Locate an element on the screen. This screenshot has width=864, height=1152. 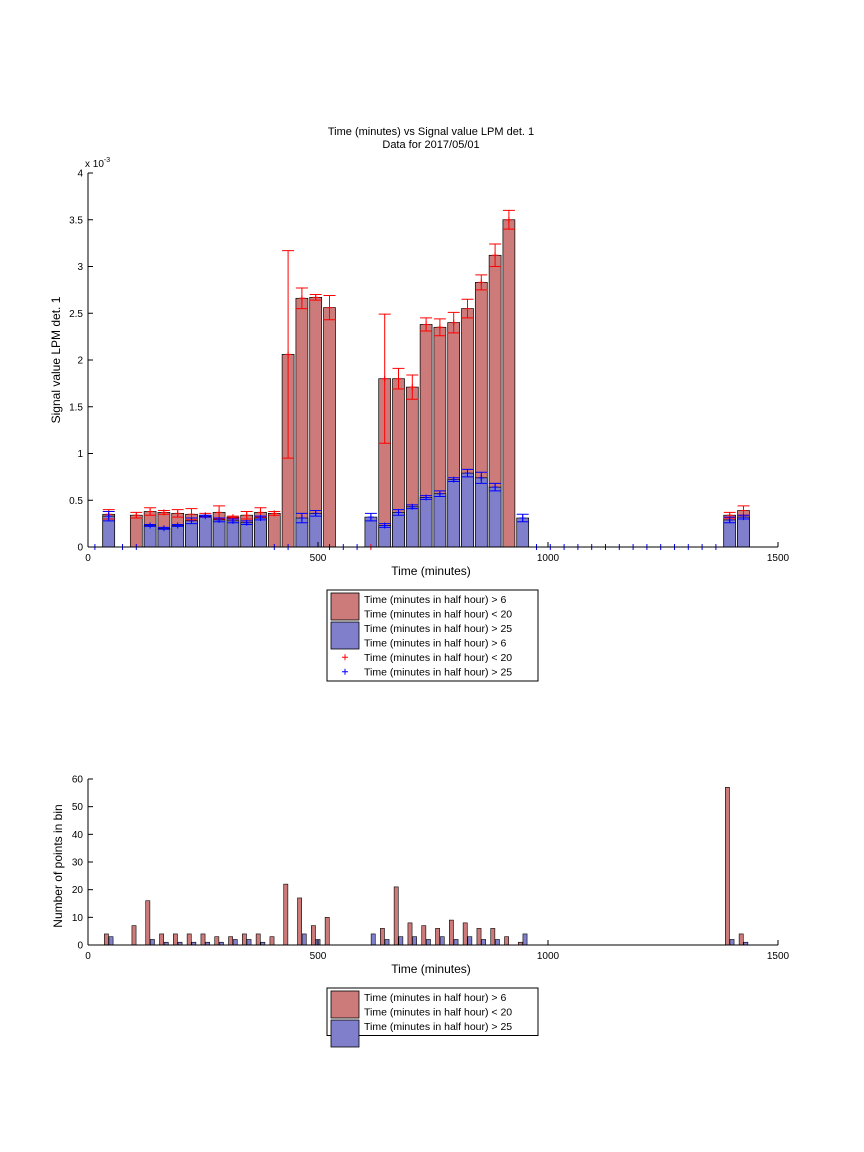
y-tick-label: 20 is located at coordinates (78, 890).